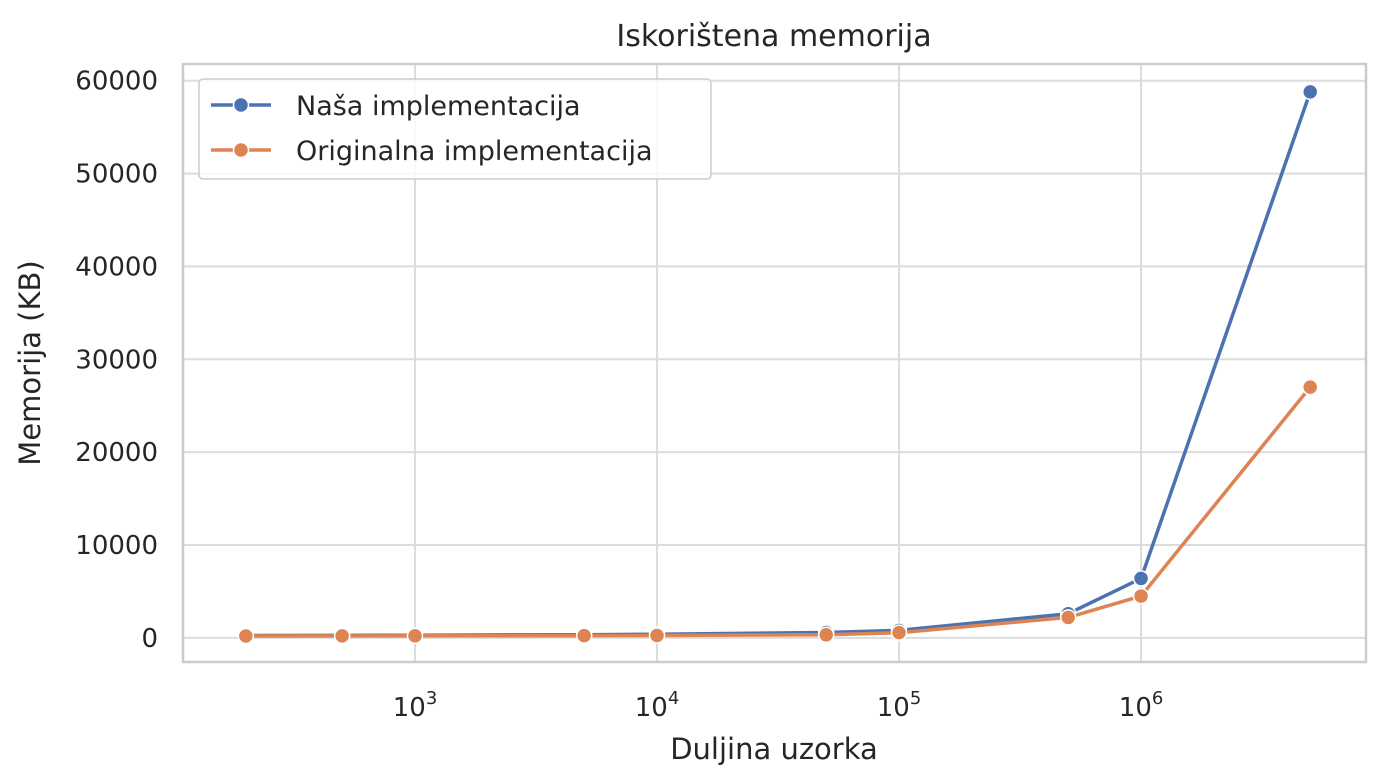 Image resolution: width=1386 pixels, height=775 pixels. What do you see at coordinates (474, 151) in the screenshot?
I see `legend-label: Originalna implementacija` at bounding box center [474, 151].